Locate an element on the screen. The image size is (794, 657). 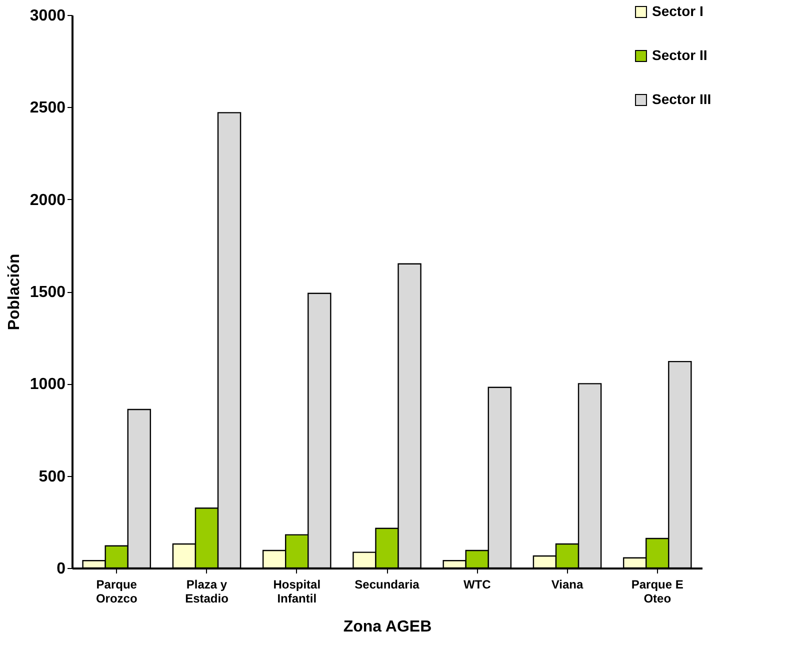
y-tick-label: 1000 is located at coordinates (48, 385).